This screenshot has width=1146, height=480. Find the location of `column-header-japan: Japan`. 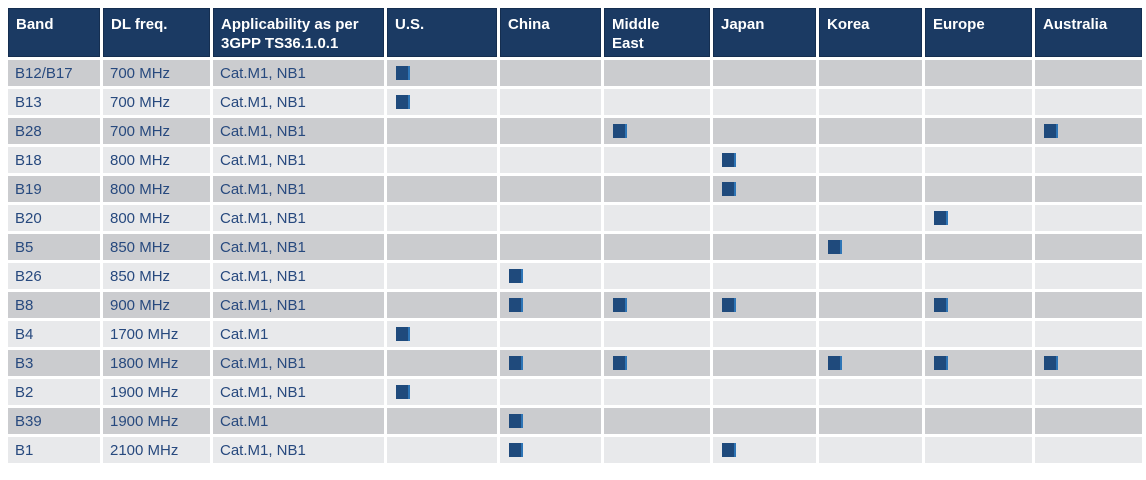

column-header-japan: Japan is located at coordinates (764, 32).